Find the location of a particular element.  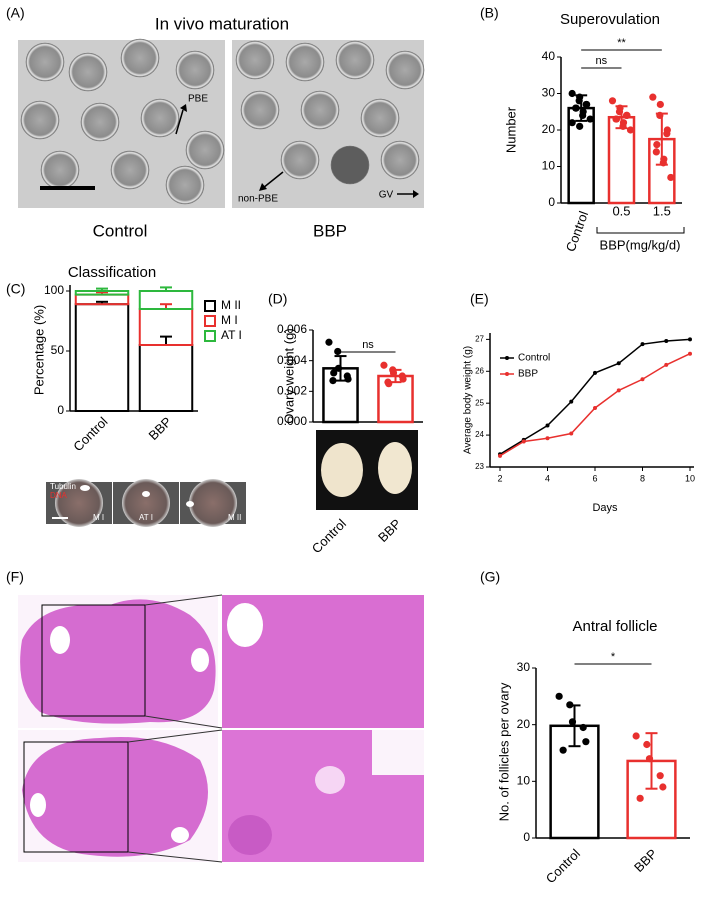

x-tick-label: 6 is located at coordinates (594, 478).